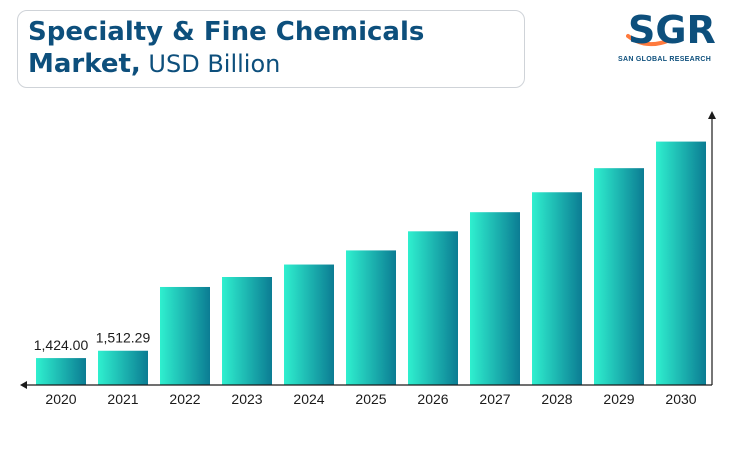 The image size is (735, 450). What do you see at coordinates (712, 115) in the screenshot?
I see `y-axis-arrow` at bounding box center [712, 115].